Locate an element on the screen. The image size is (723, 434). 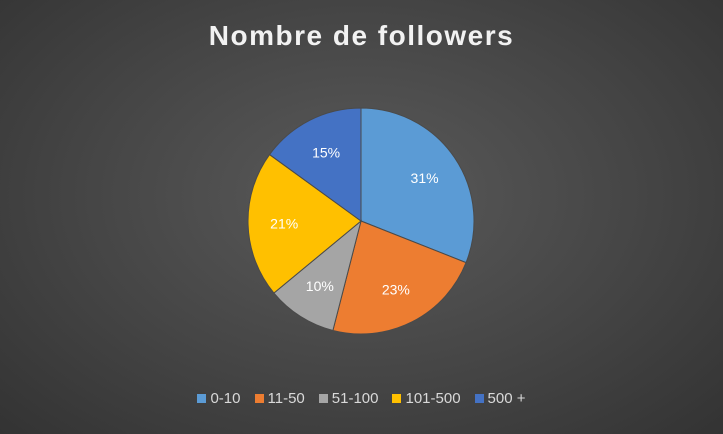
legend-item: 101-500 is located at coordinates (426, 398).